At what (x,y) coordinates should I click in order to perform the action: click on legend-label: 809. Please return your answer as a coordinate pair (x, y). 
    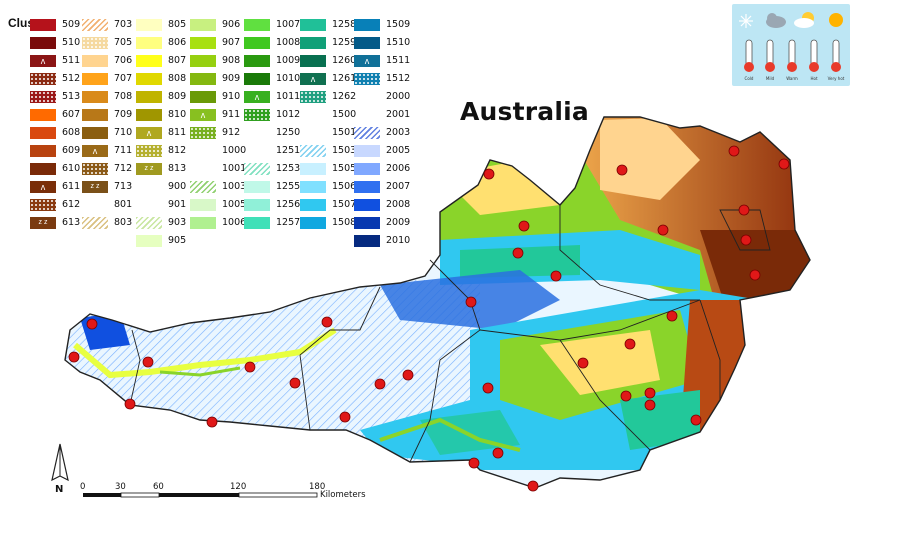
    Looking at the image, I should click on (177, 96).